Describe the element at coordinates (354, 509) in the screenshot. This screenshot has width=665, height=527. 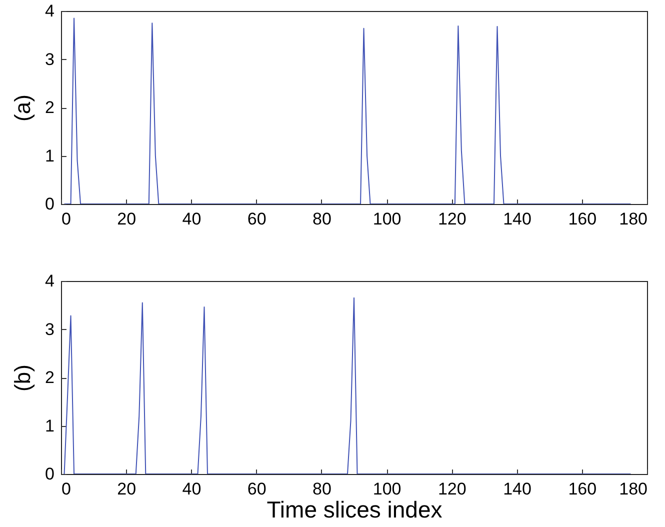
I see `x-axis-title: Time slices index` at that location.